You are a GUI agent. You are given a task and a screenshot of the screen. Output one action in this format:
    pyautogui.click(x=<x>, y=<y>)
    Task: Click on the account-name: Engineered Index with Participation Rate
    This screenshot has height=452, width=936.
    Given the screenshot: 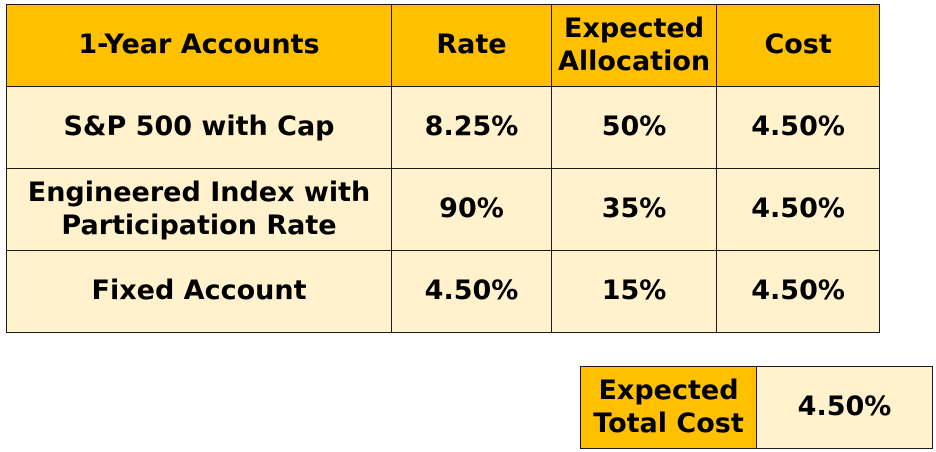 What is the action you would take?
    pyautogui.click(x=199, y=209)
    